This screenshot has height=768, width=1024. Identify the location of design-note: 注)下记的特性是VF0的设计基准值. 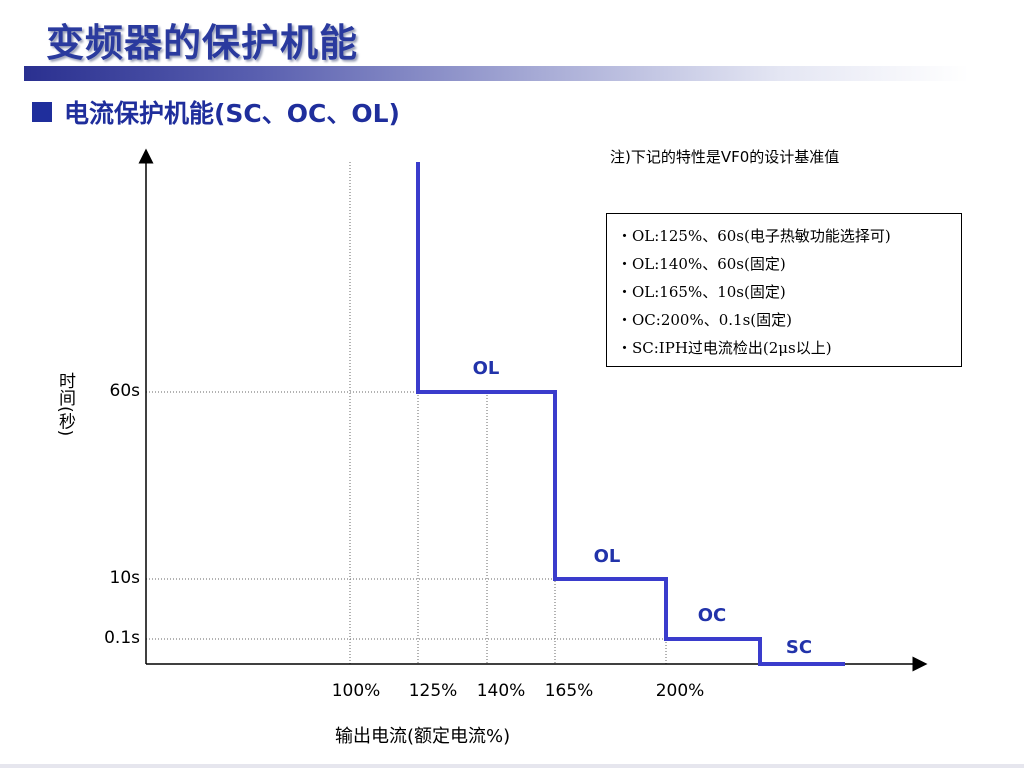
(725, 157).